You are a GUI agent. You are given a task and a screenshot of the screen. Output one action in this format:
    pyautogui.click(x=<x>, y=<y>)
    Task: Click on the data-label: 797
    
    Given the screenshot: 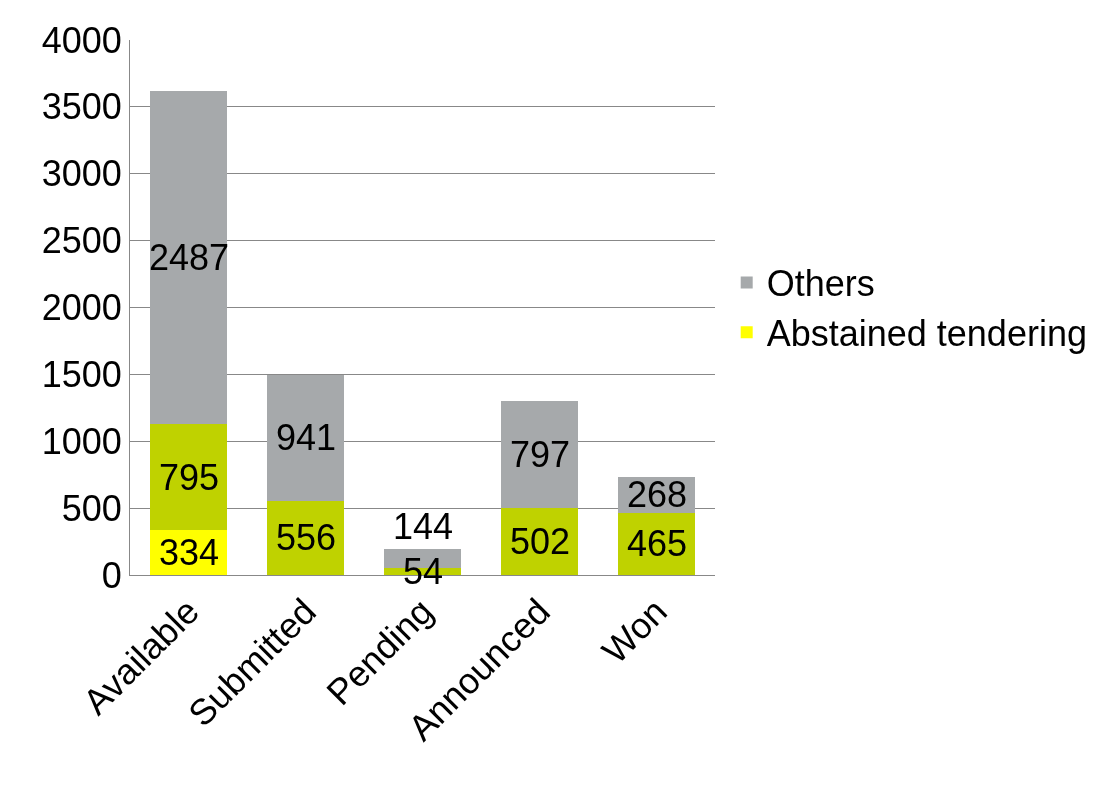 What is the action you would take?
    pyautogui.click(x=540, y=454)
    